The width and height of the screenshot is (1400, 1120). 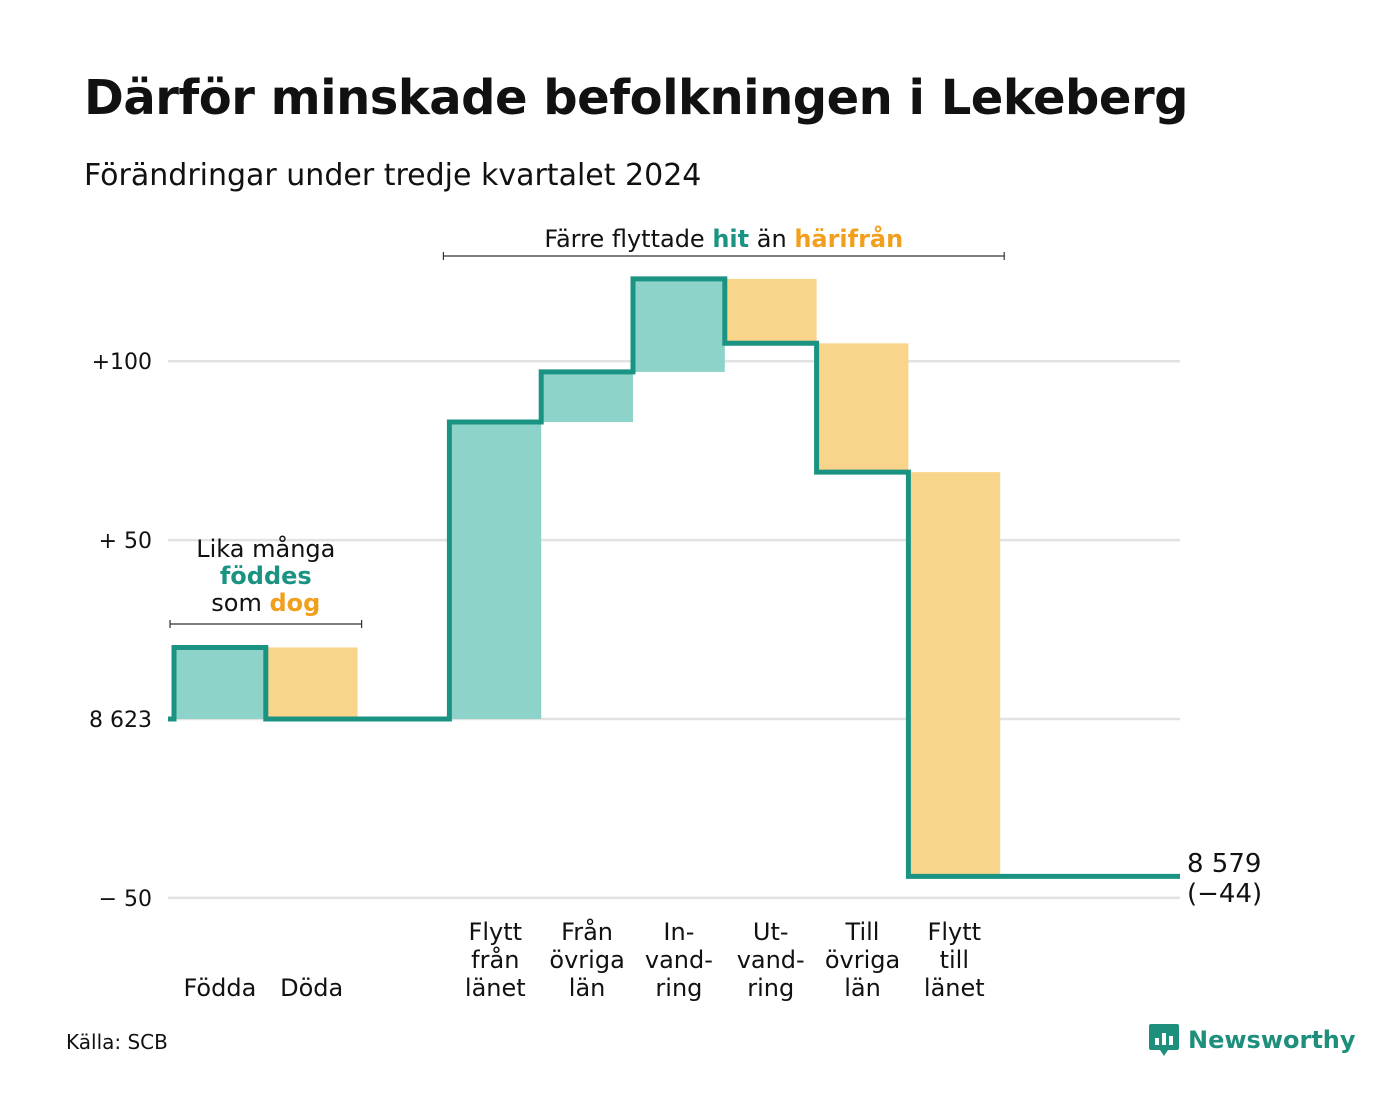 I want to click on annotation-births-deaths-line2: föddes, so click(x=266, y=576).